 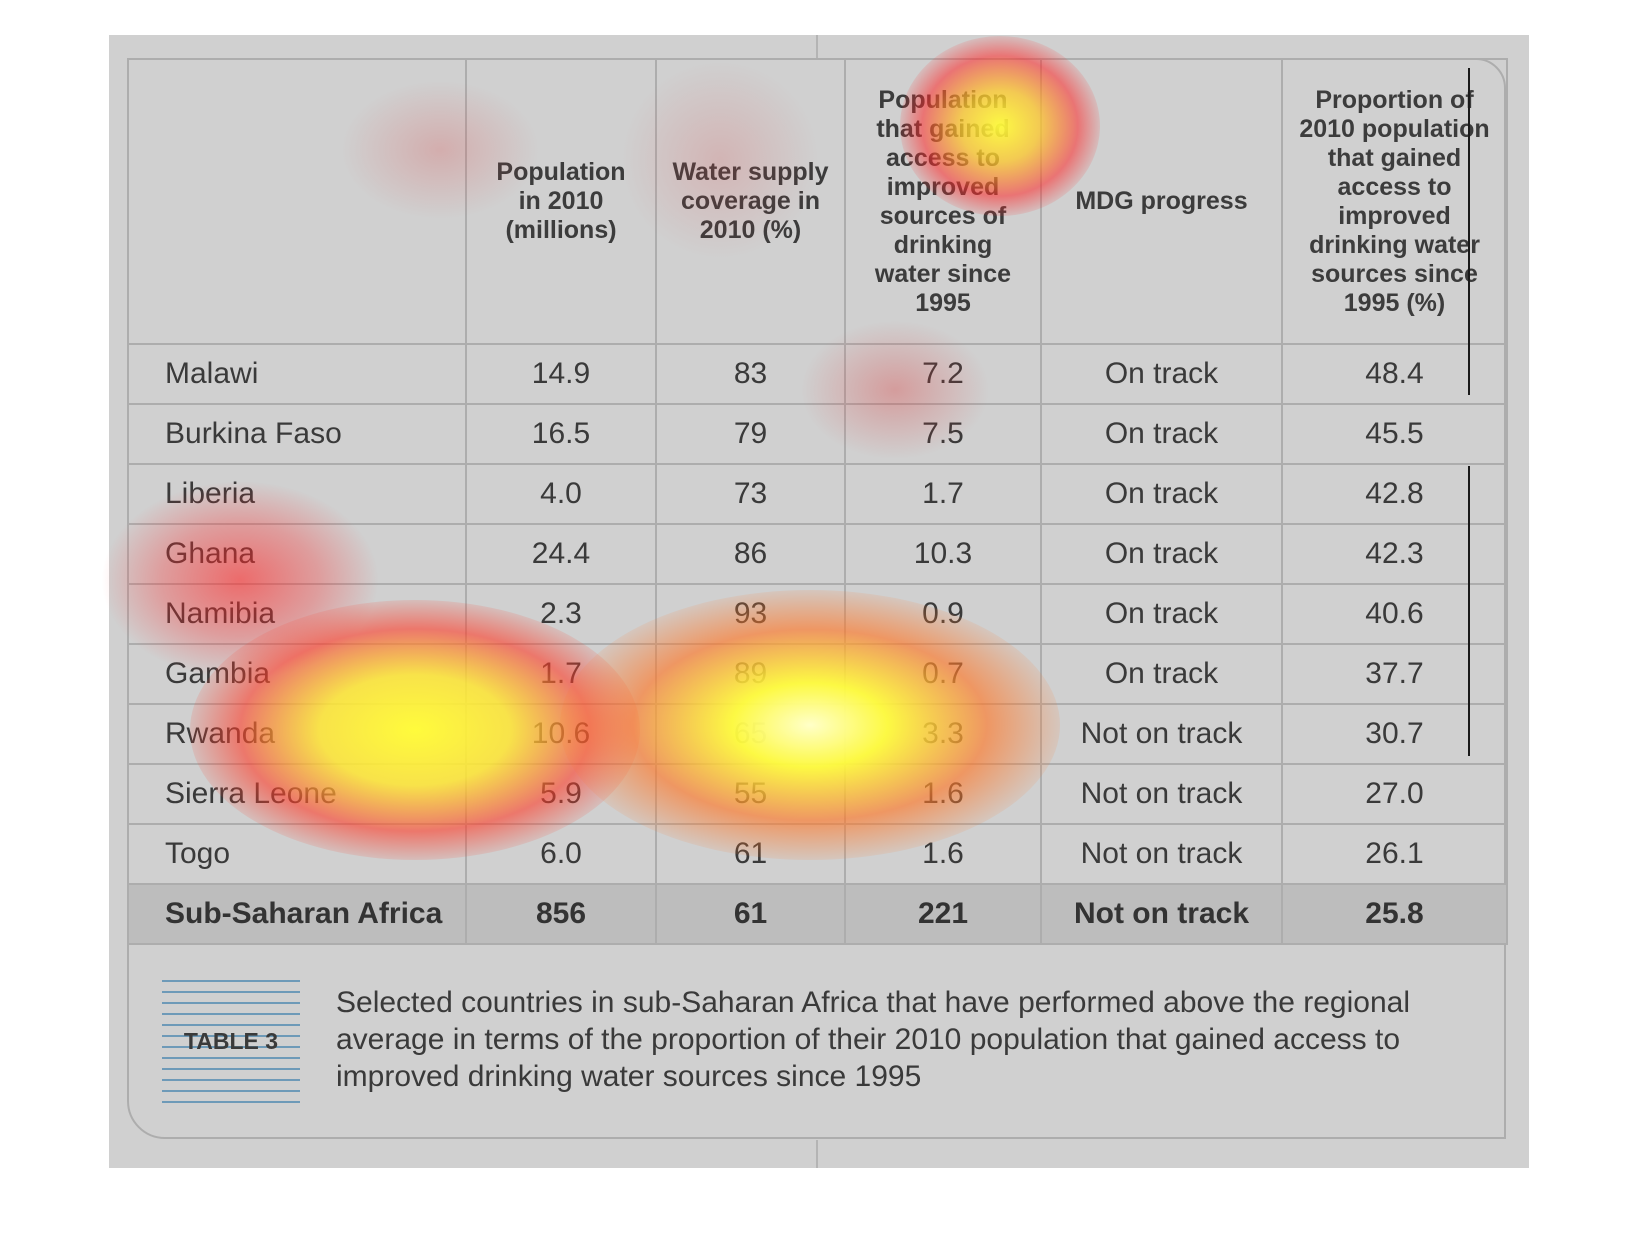 I want to click on fold-crease-bottom, so click(x=817, y=1154).